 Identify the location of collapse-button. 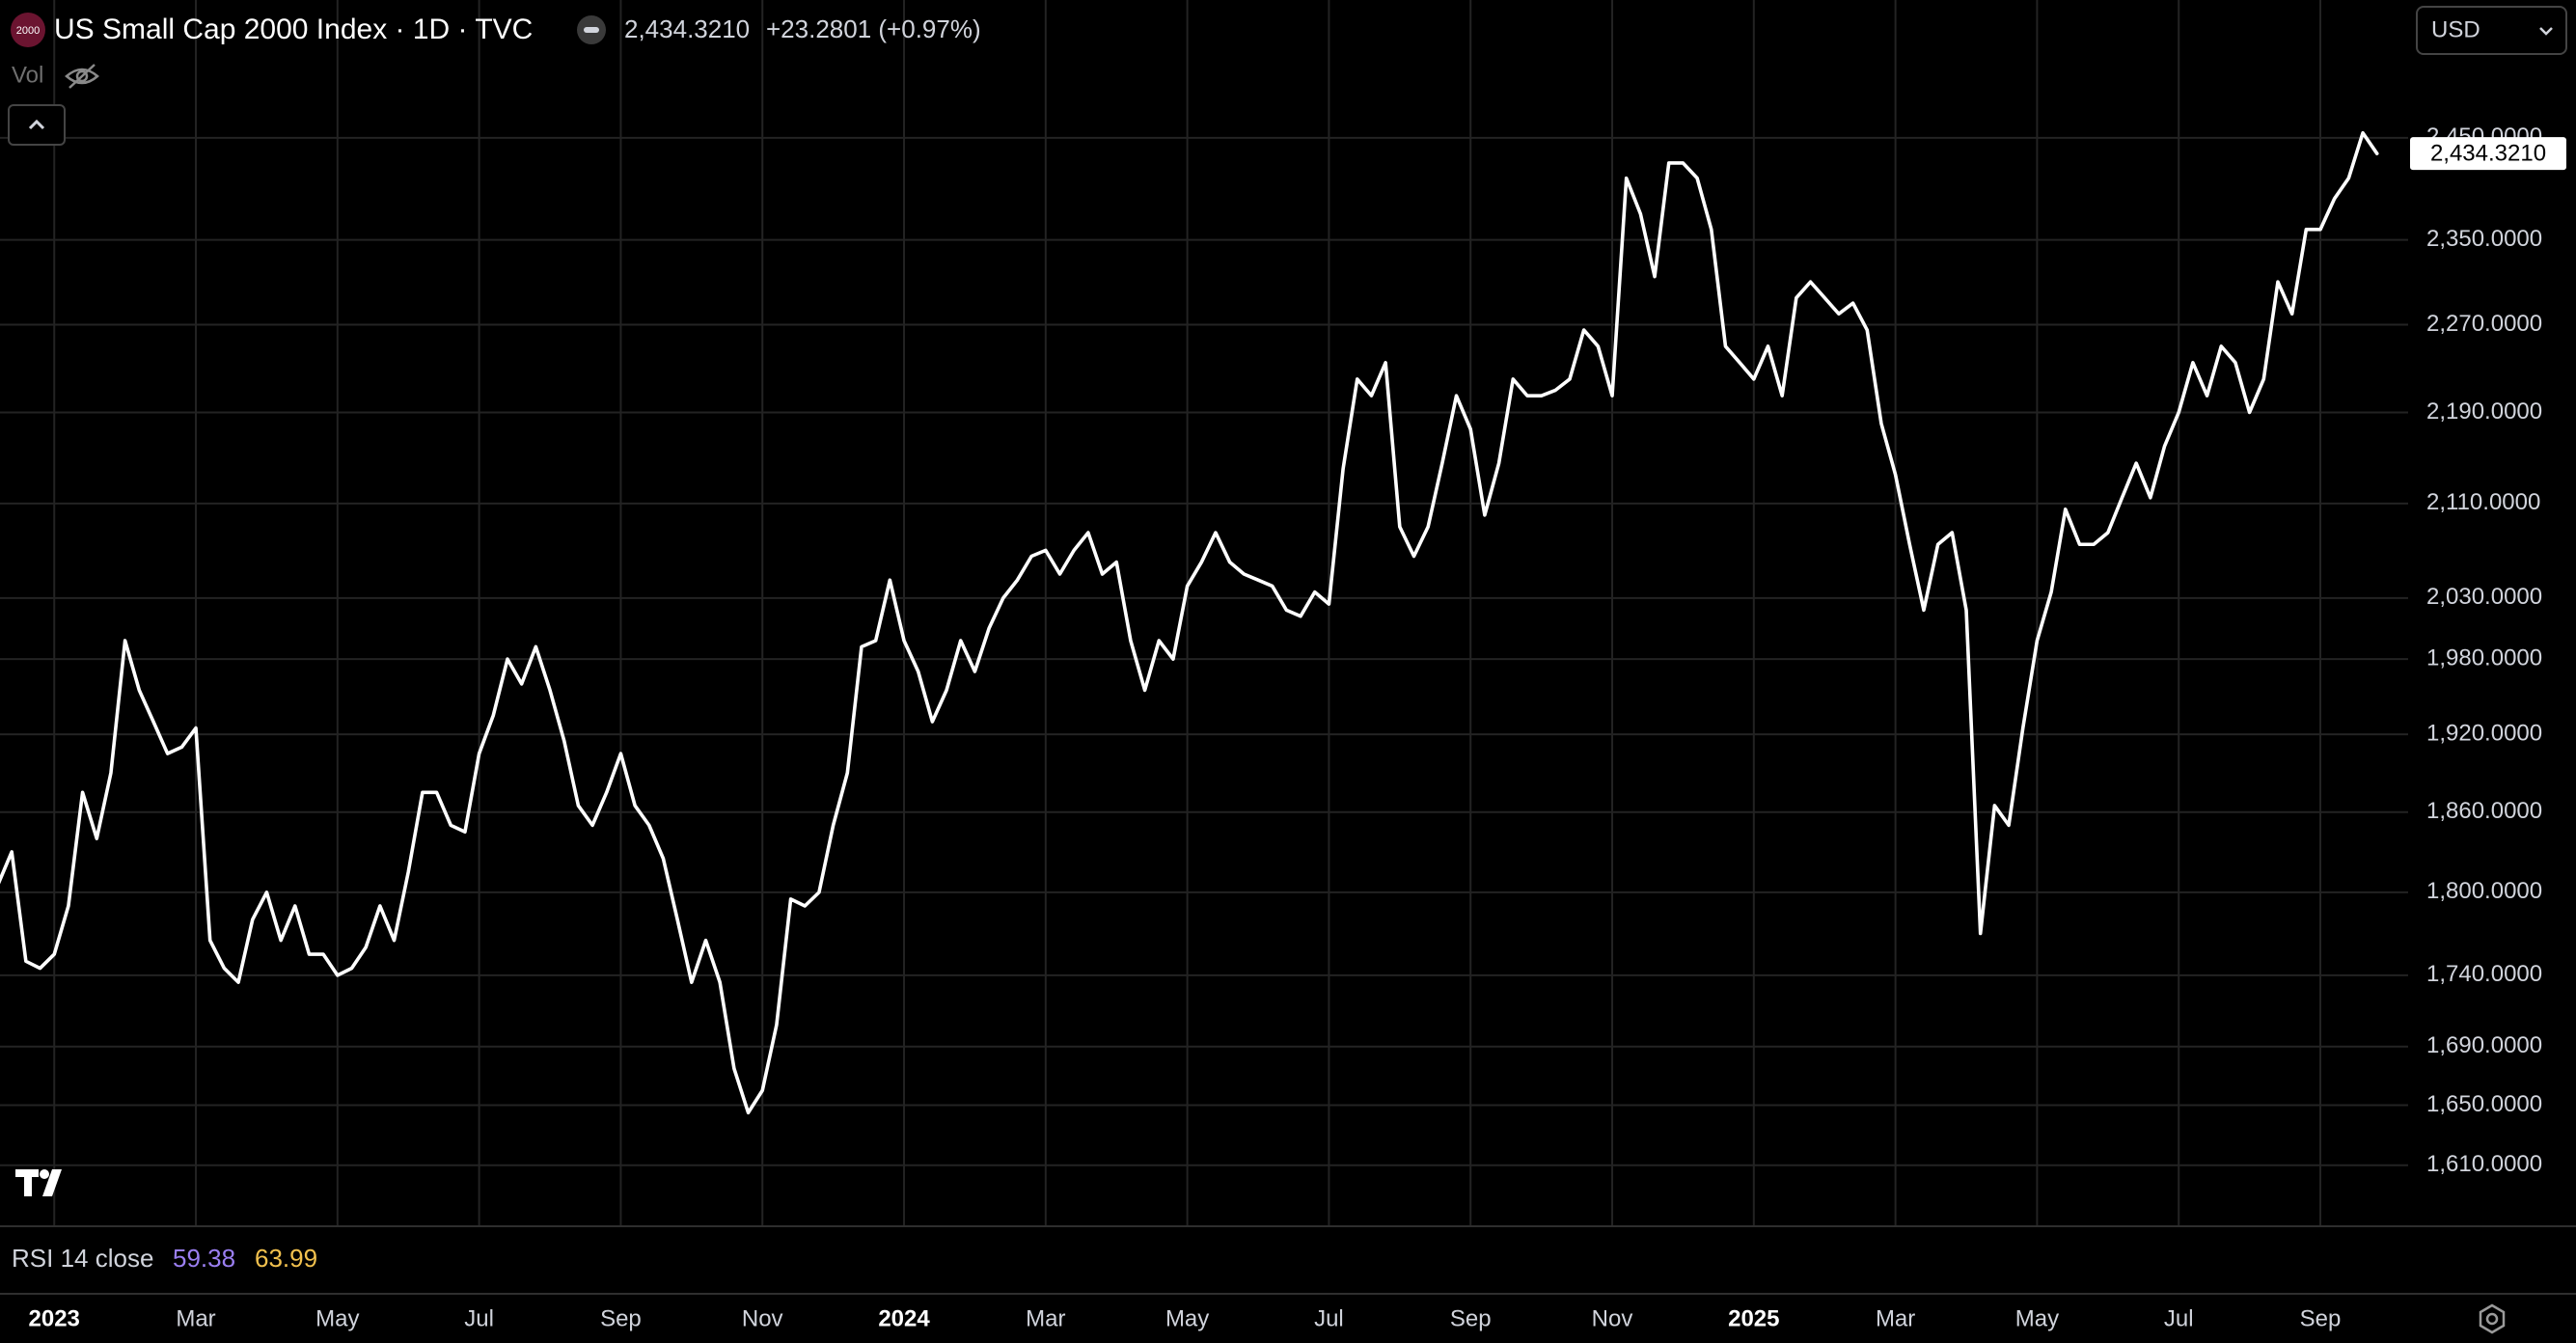
(37, 125).